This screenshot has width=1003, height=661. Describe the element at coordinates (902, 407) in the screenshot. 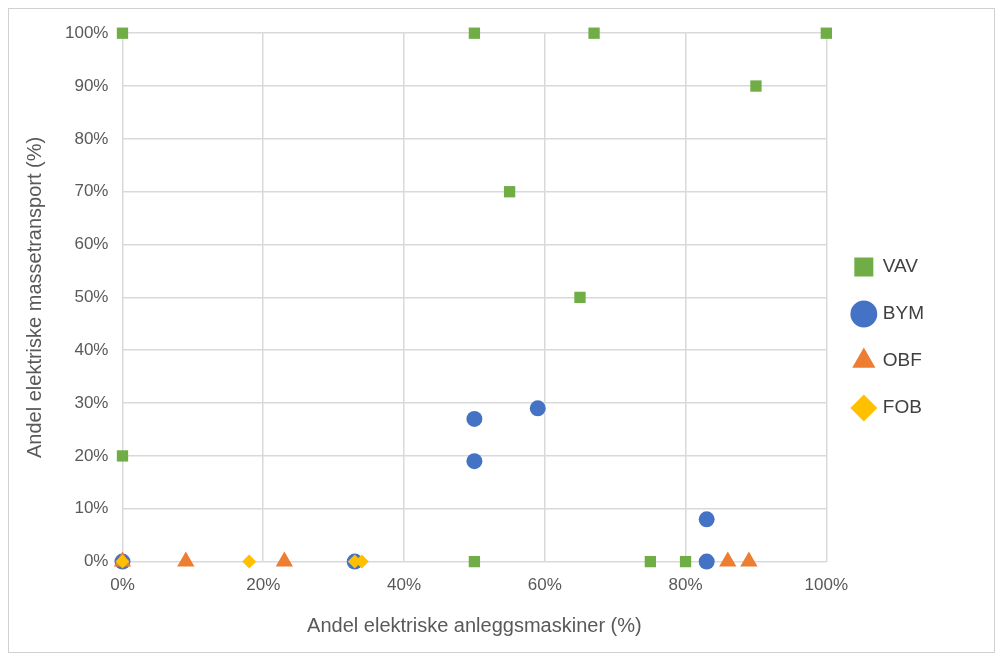

I see `legend-label: FOB` at that location.